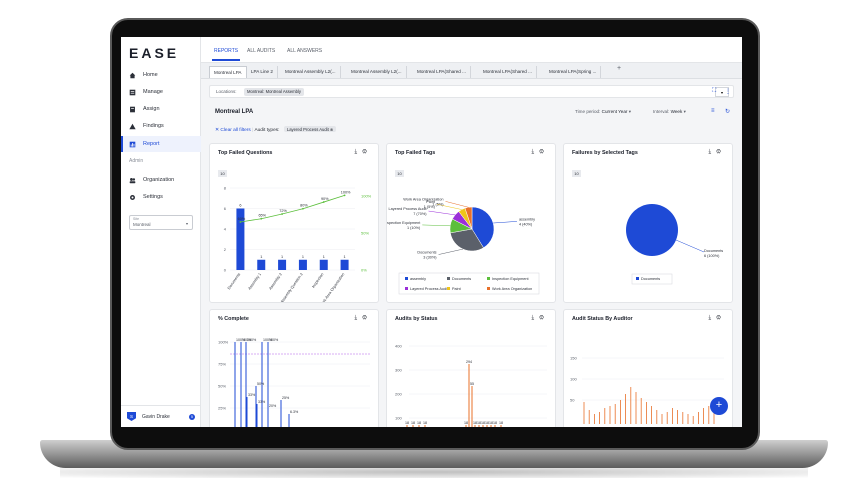 The image size is (868, 491). Describe the element at coordinates (161, 222) in the screenshot. I see `site-select: Site Montreal ▾` at that location.